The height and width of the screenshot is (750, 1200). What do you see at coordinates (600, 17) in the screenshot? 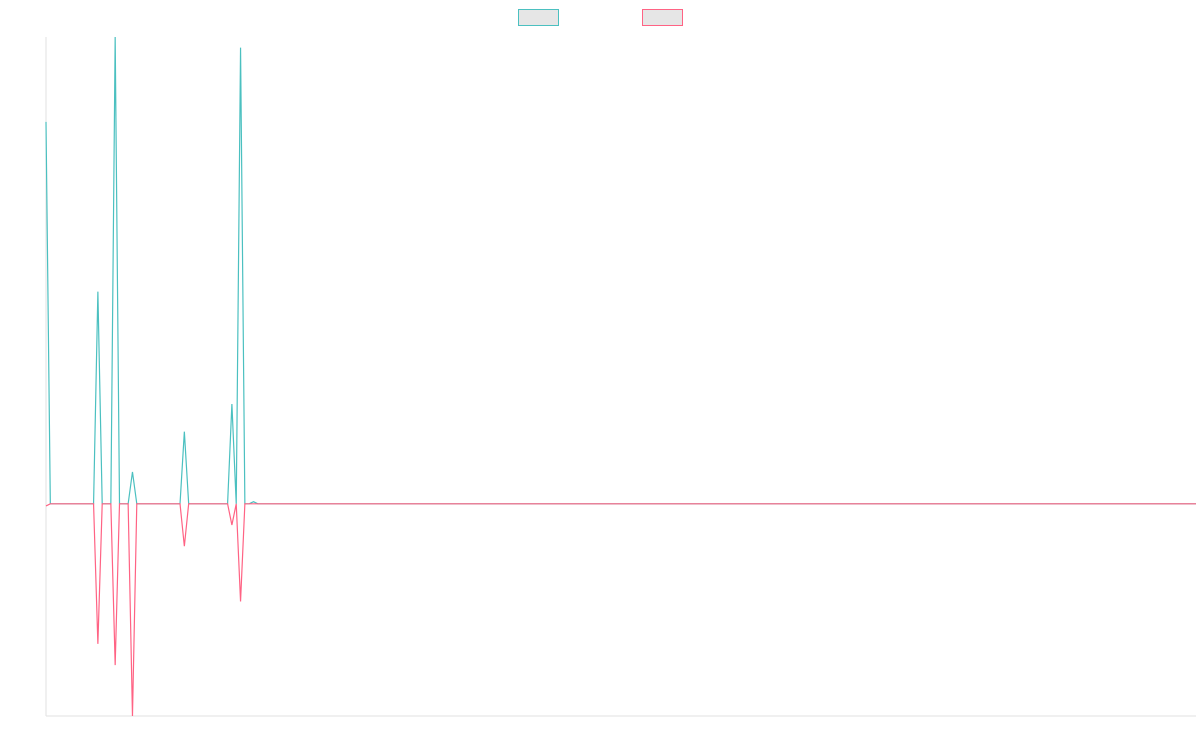
I see `legend` at bounding box center [600, 17].